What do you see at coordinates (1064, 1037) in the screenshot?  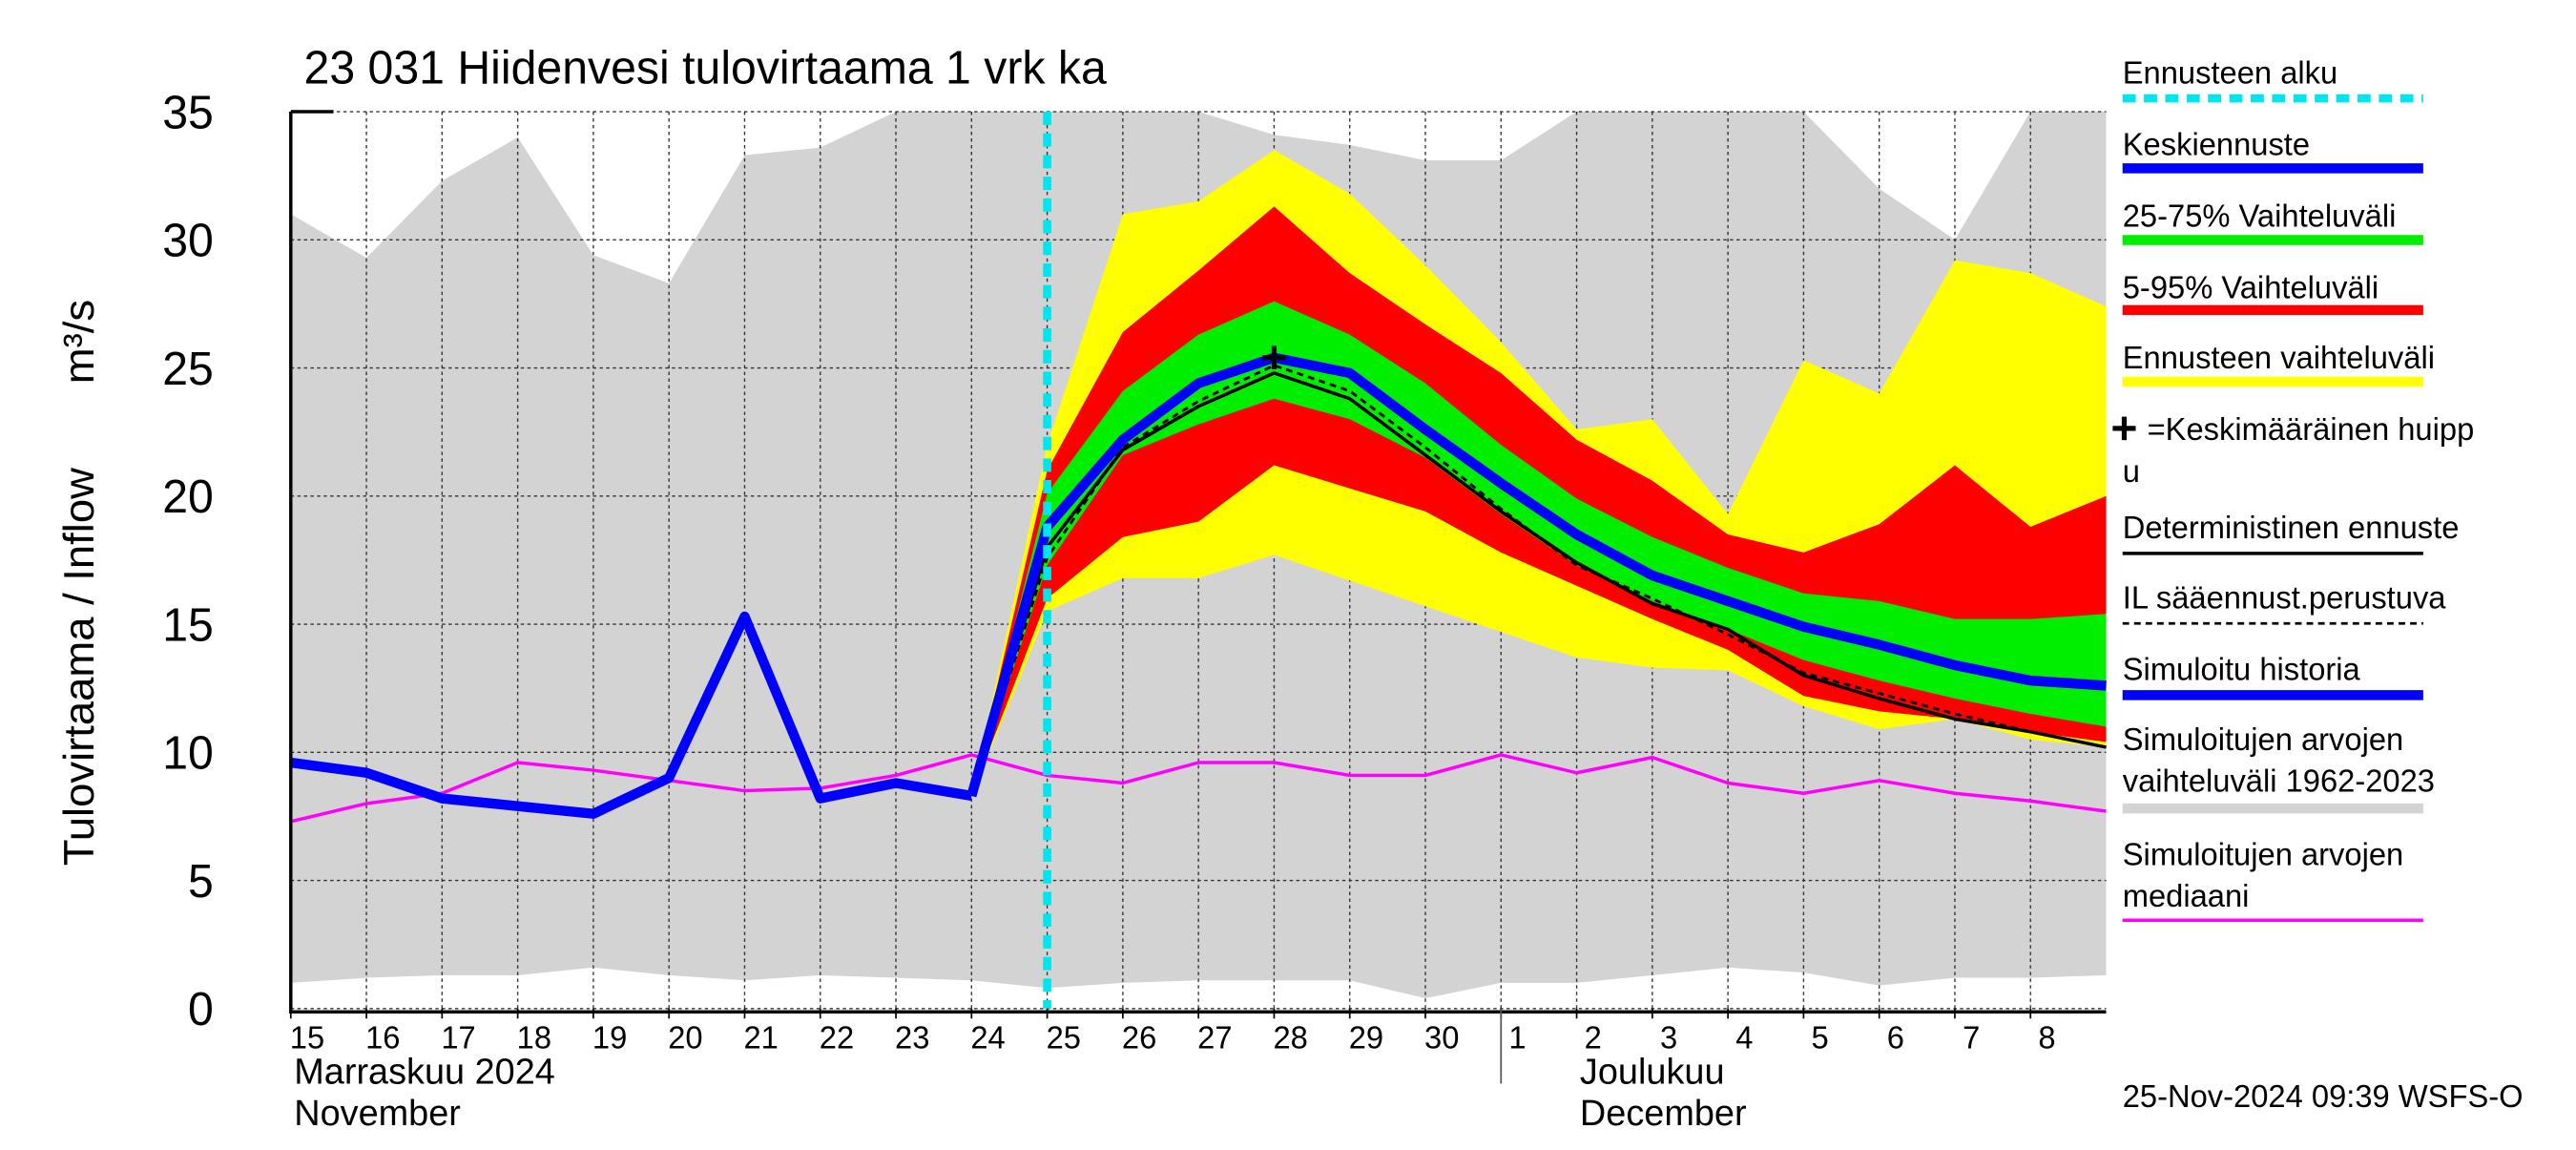 I see `x-tick-label: 25` at bounding box center [1064, 1037].